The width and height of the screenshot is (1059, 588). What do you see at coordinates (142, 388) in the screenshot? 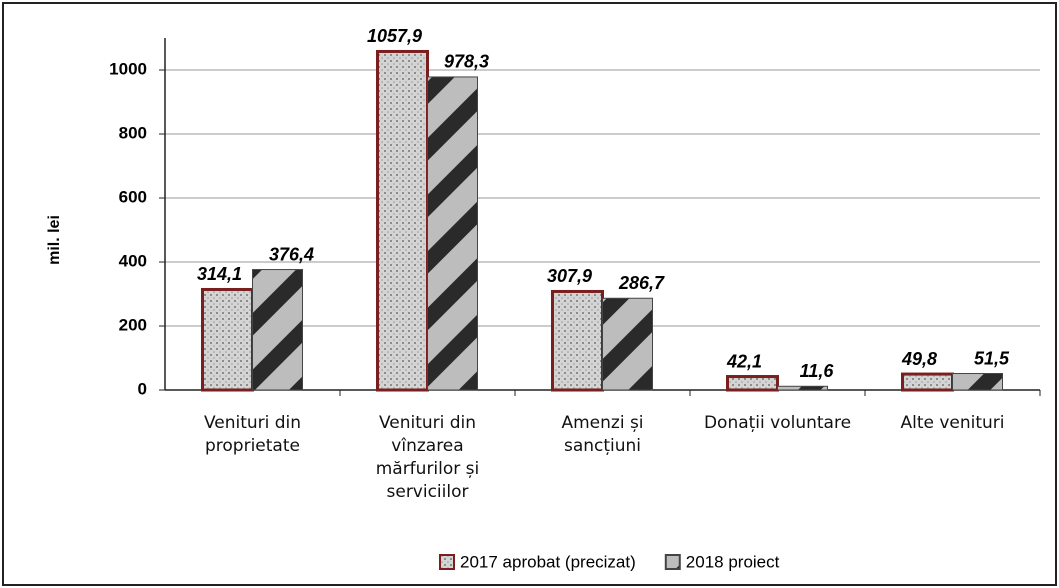
I see `y-tick-label: 0` at bounding box center [142, 388].